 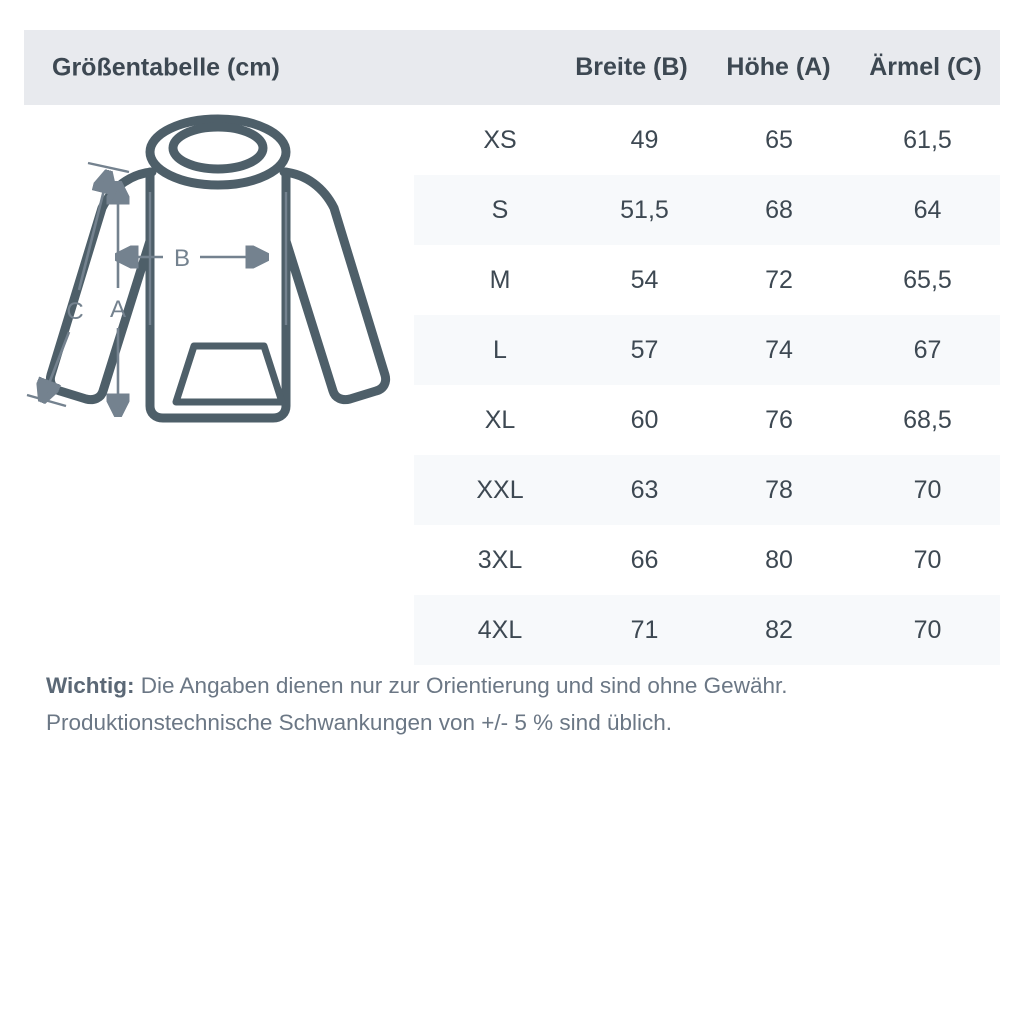 What do you see at coordinates (779, 559) in the screenshot?
I see `cell-hoehe: 80` at bounding box center [779, 559].